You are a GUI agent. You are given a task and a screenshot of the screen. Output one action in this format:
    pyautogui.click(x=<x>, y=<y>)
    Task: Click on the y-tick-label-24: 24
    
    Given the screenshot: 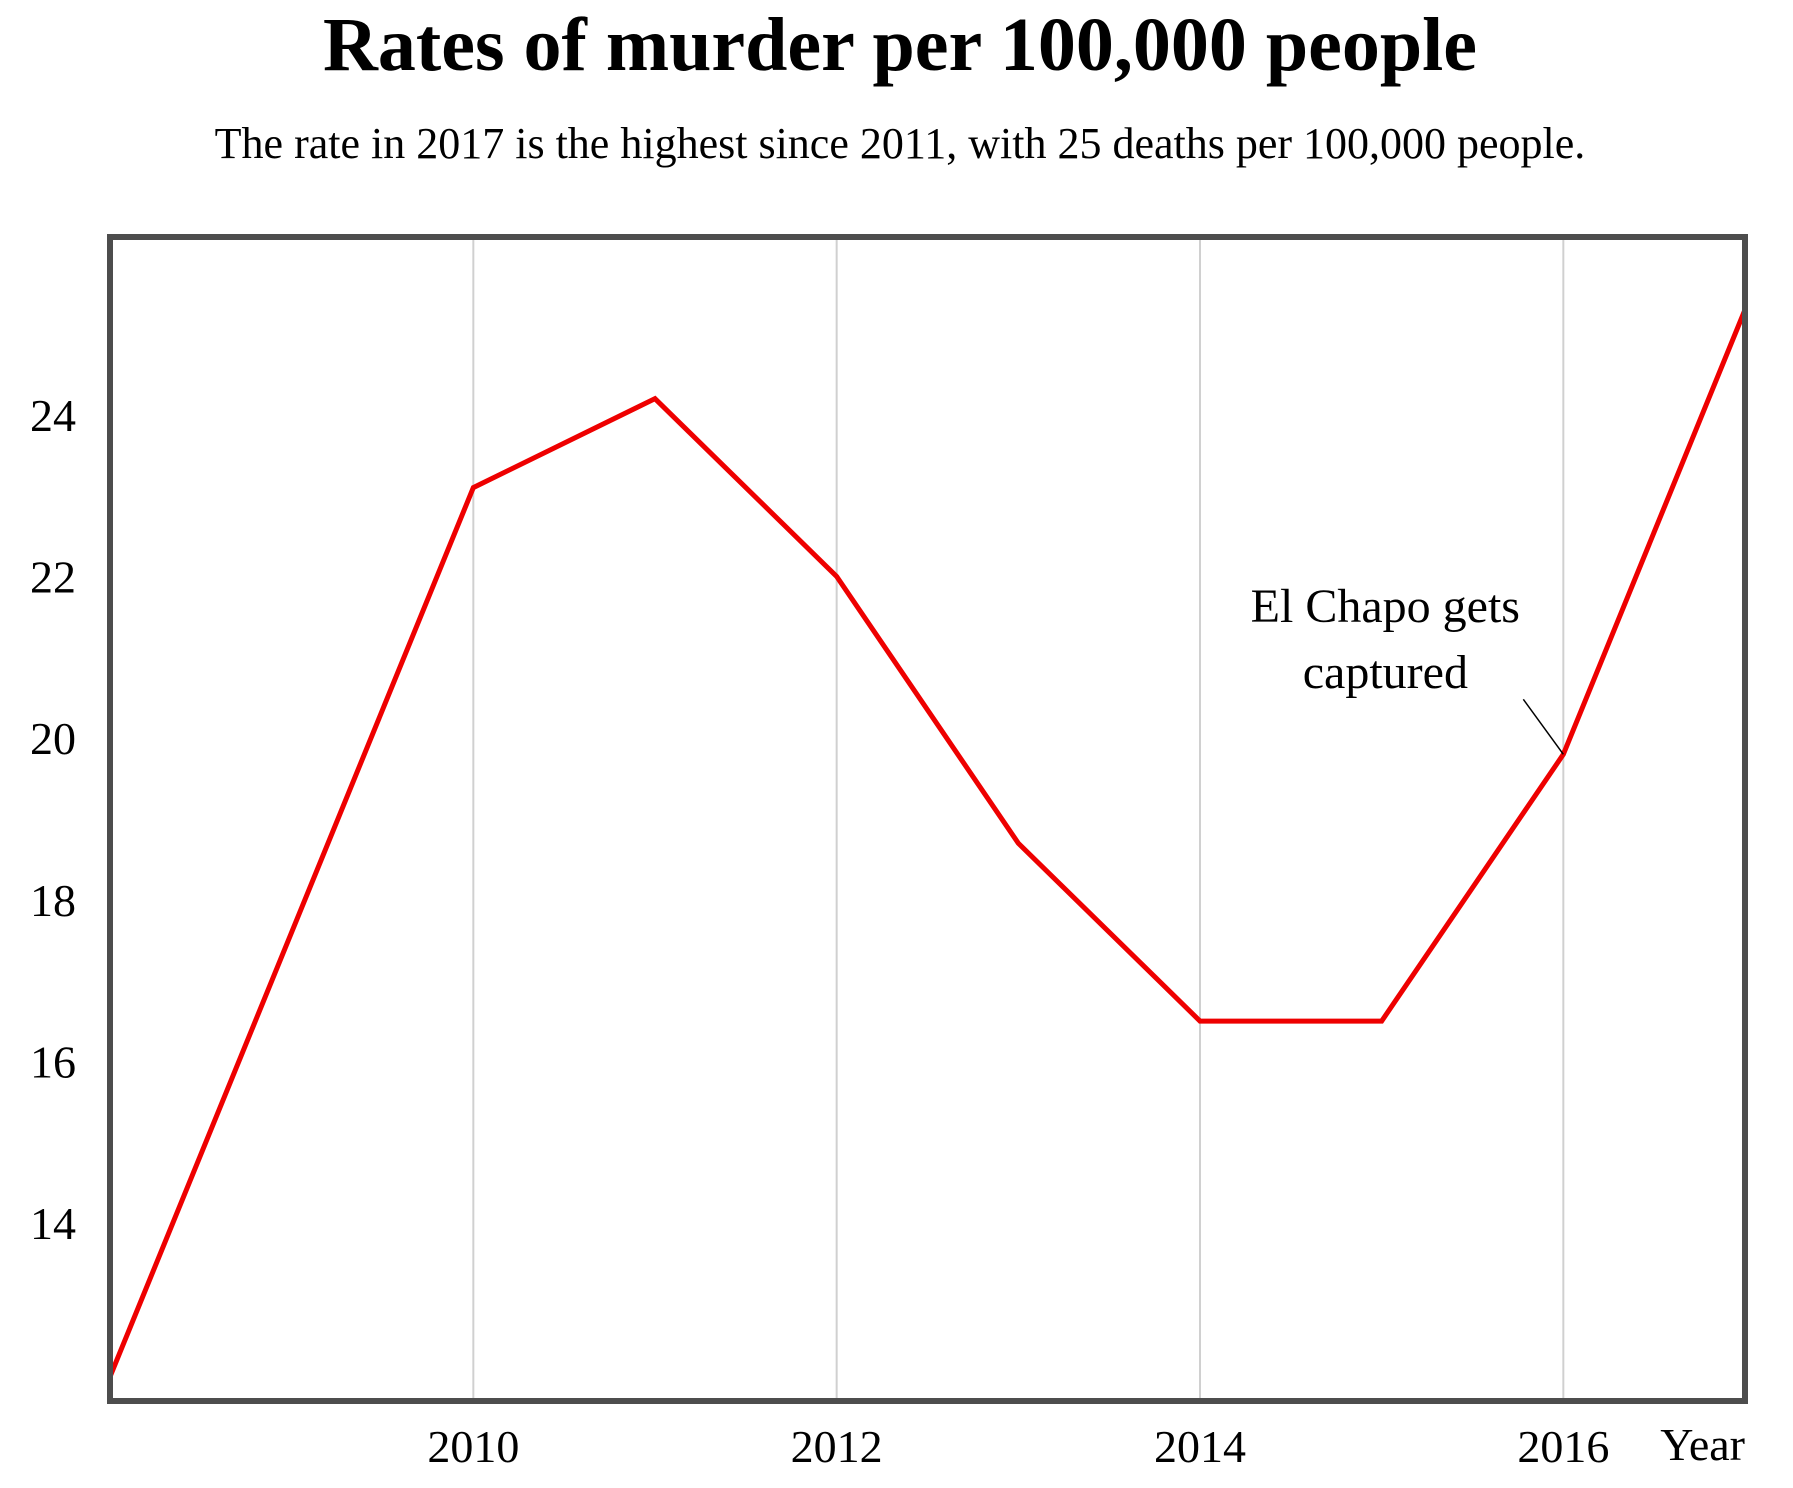 What is the action you would take?
    pyautogui.click(x=53, y=415)
    